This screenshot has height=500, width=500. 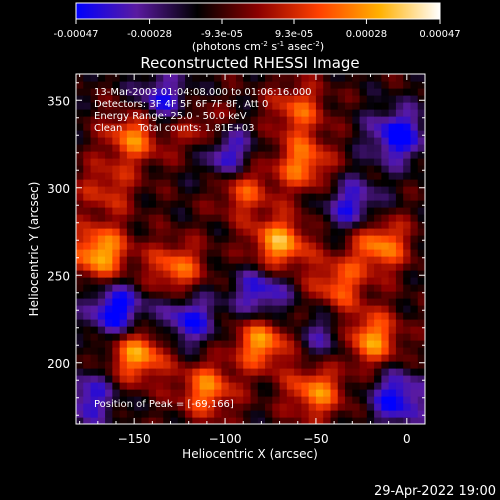 I want to click on y-axis-label: Heliocentric Y (arcsec), so click(x=34, y=249).